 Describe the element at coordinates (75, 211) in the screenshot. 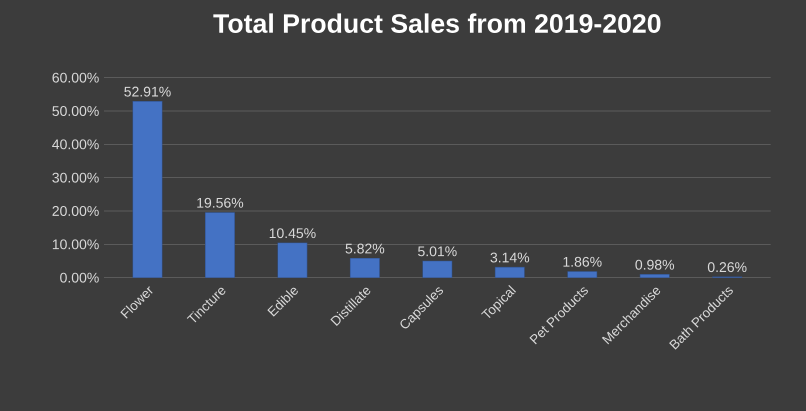

I see `y-tick-label: 20.00%` at that location.